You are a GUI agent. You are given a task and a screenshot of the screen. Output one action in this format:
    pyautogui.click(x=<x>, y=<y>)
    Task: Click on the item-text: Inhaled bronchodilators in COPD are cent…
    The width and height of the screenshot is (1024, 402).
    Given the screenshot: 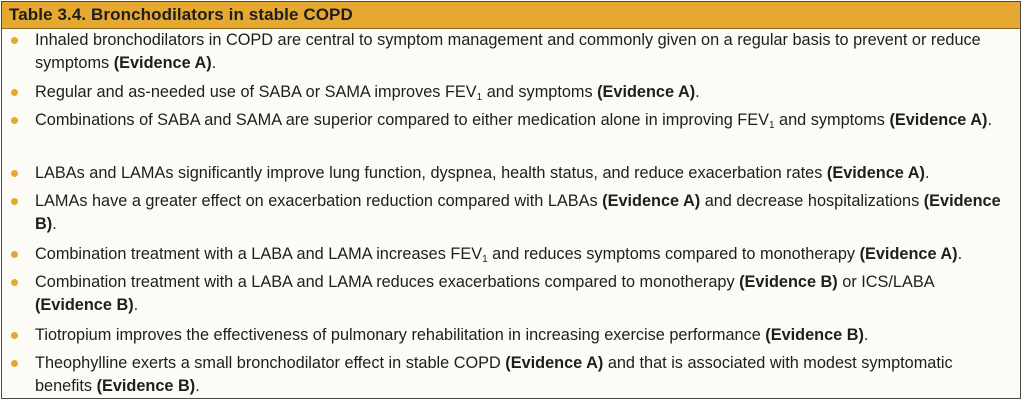 What is the action you would take?
    pyautogui.click(x=508, y=51)
    